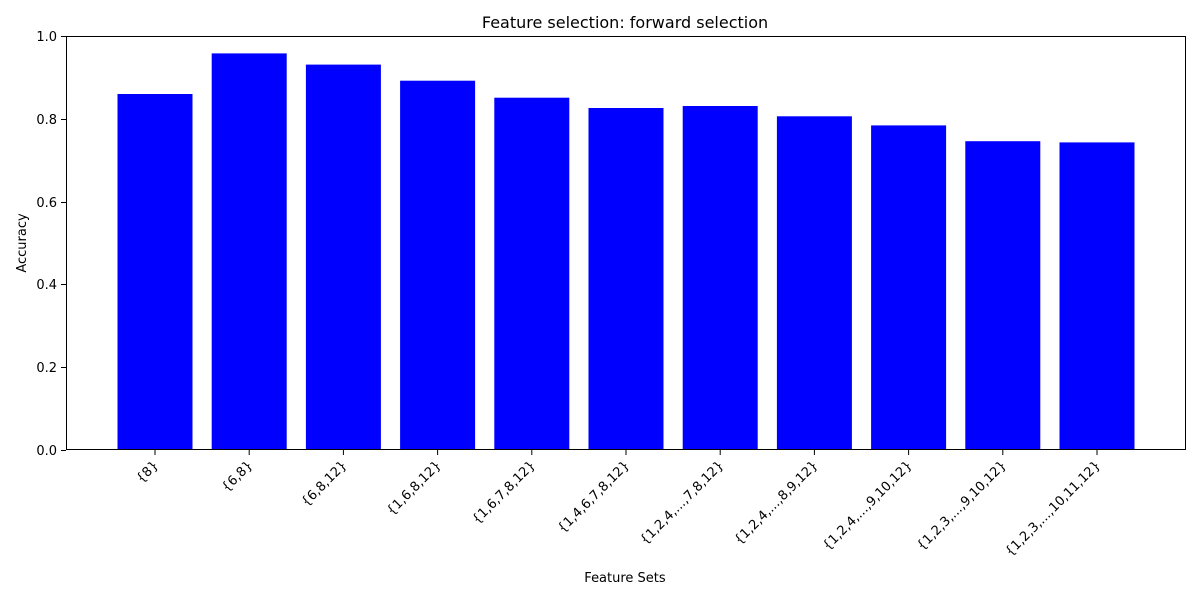 The width and height of the screenshot is (1200, 600). What do you see at coordinates (46, 451) in the screenshot?
I see `y-tick-label-0: 0.0` at bounding box center [46, 451].